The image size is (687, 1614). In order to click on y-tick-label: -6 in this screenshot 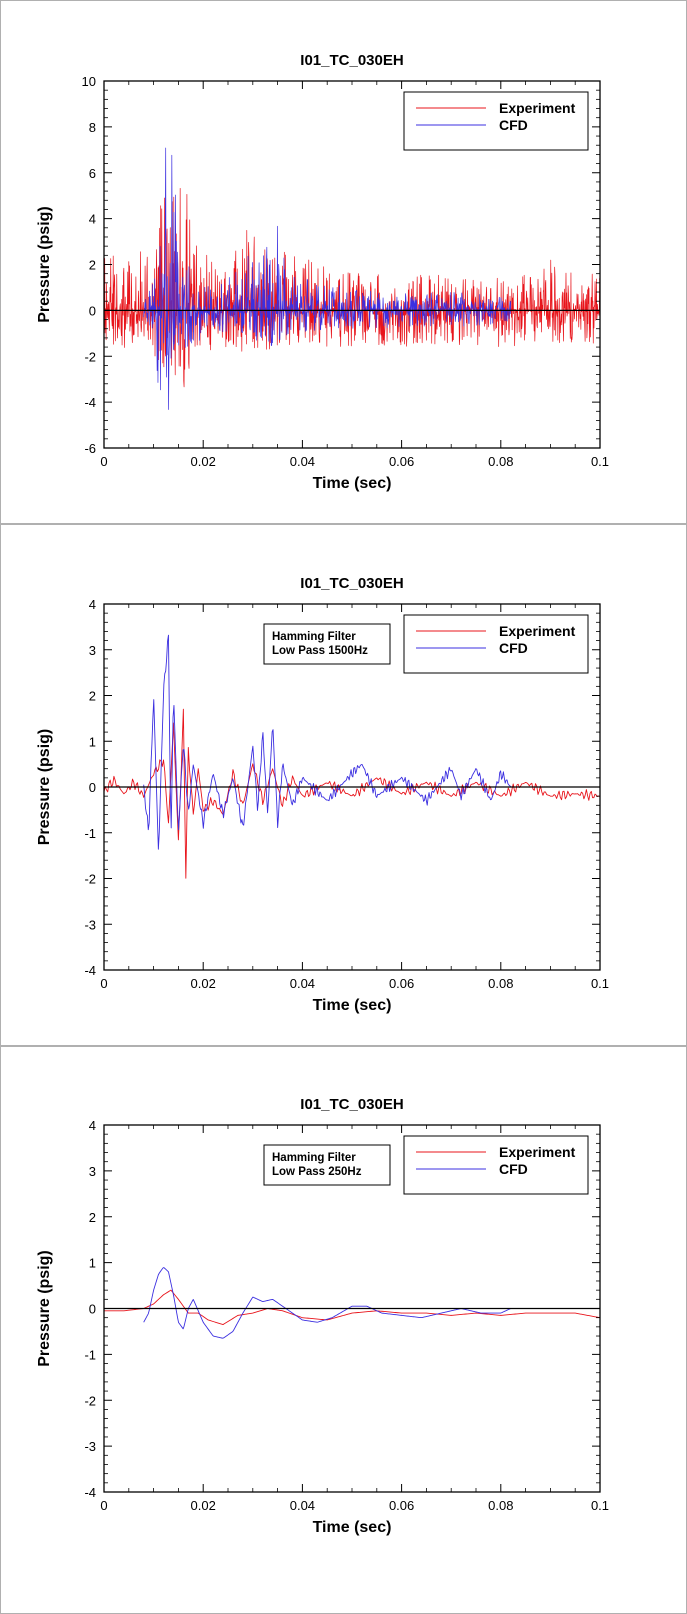, I will do `click(90, 448)`.